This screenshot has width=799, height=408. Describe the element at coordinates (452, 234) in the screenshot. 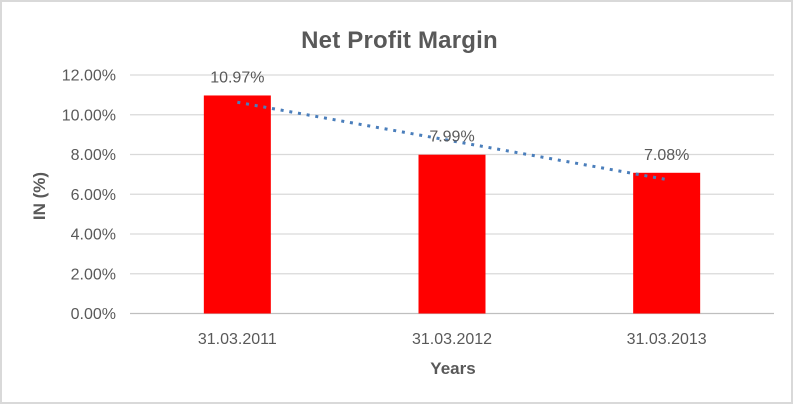

I see `bar-31.03.2012` at that location.